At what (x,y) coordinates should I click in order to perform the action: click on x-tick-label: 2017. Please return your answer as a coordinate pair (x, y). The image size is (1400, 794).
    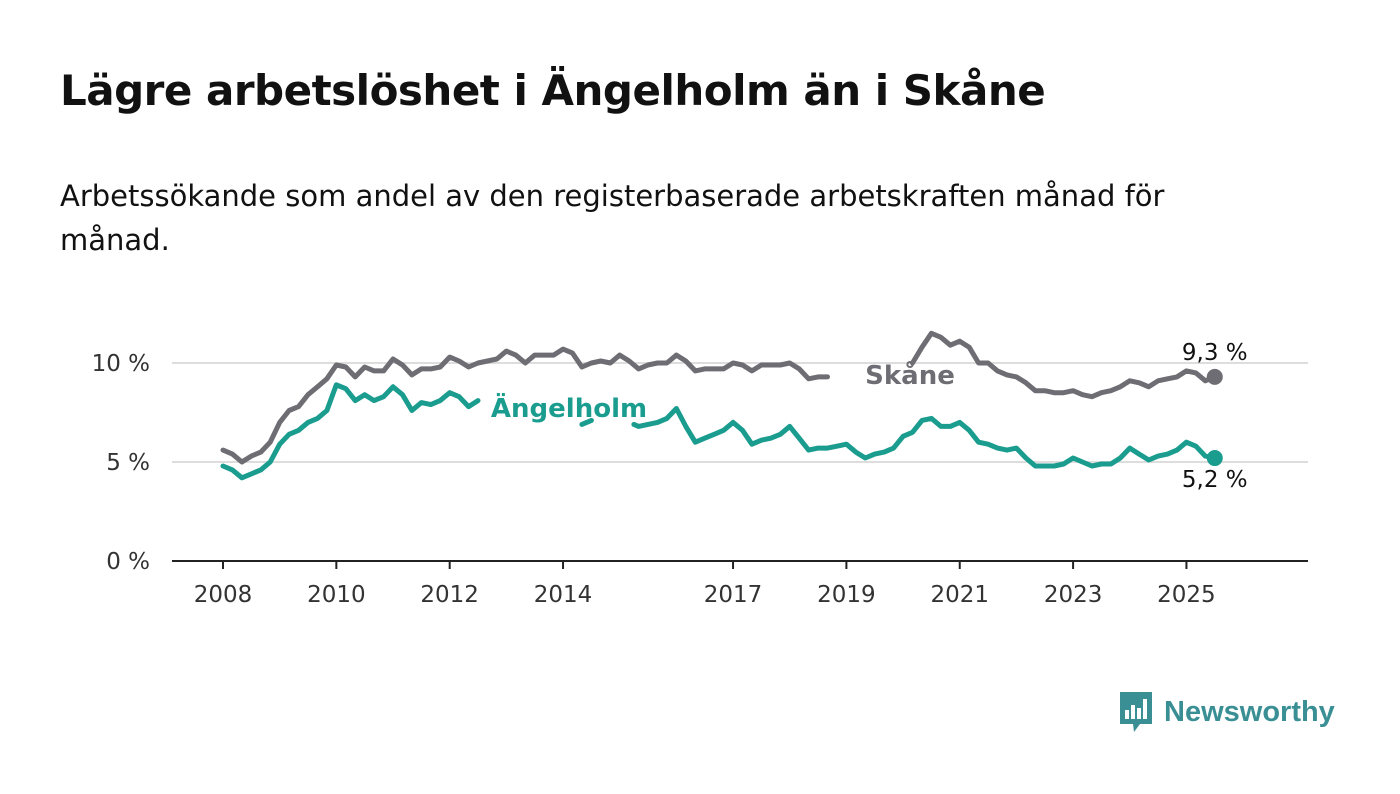
    Looking at the image, I should click on (733, 595).